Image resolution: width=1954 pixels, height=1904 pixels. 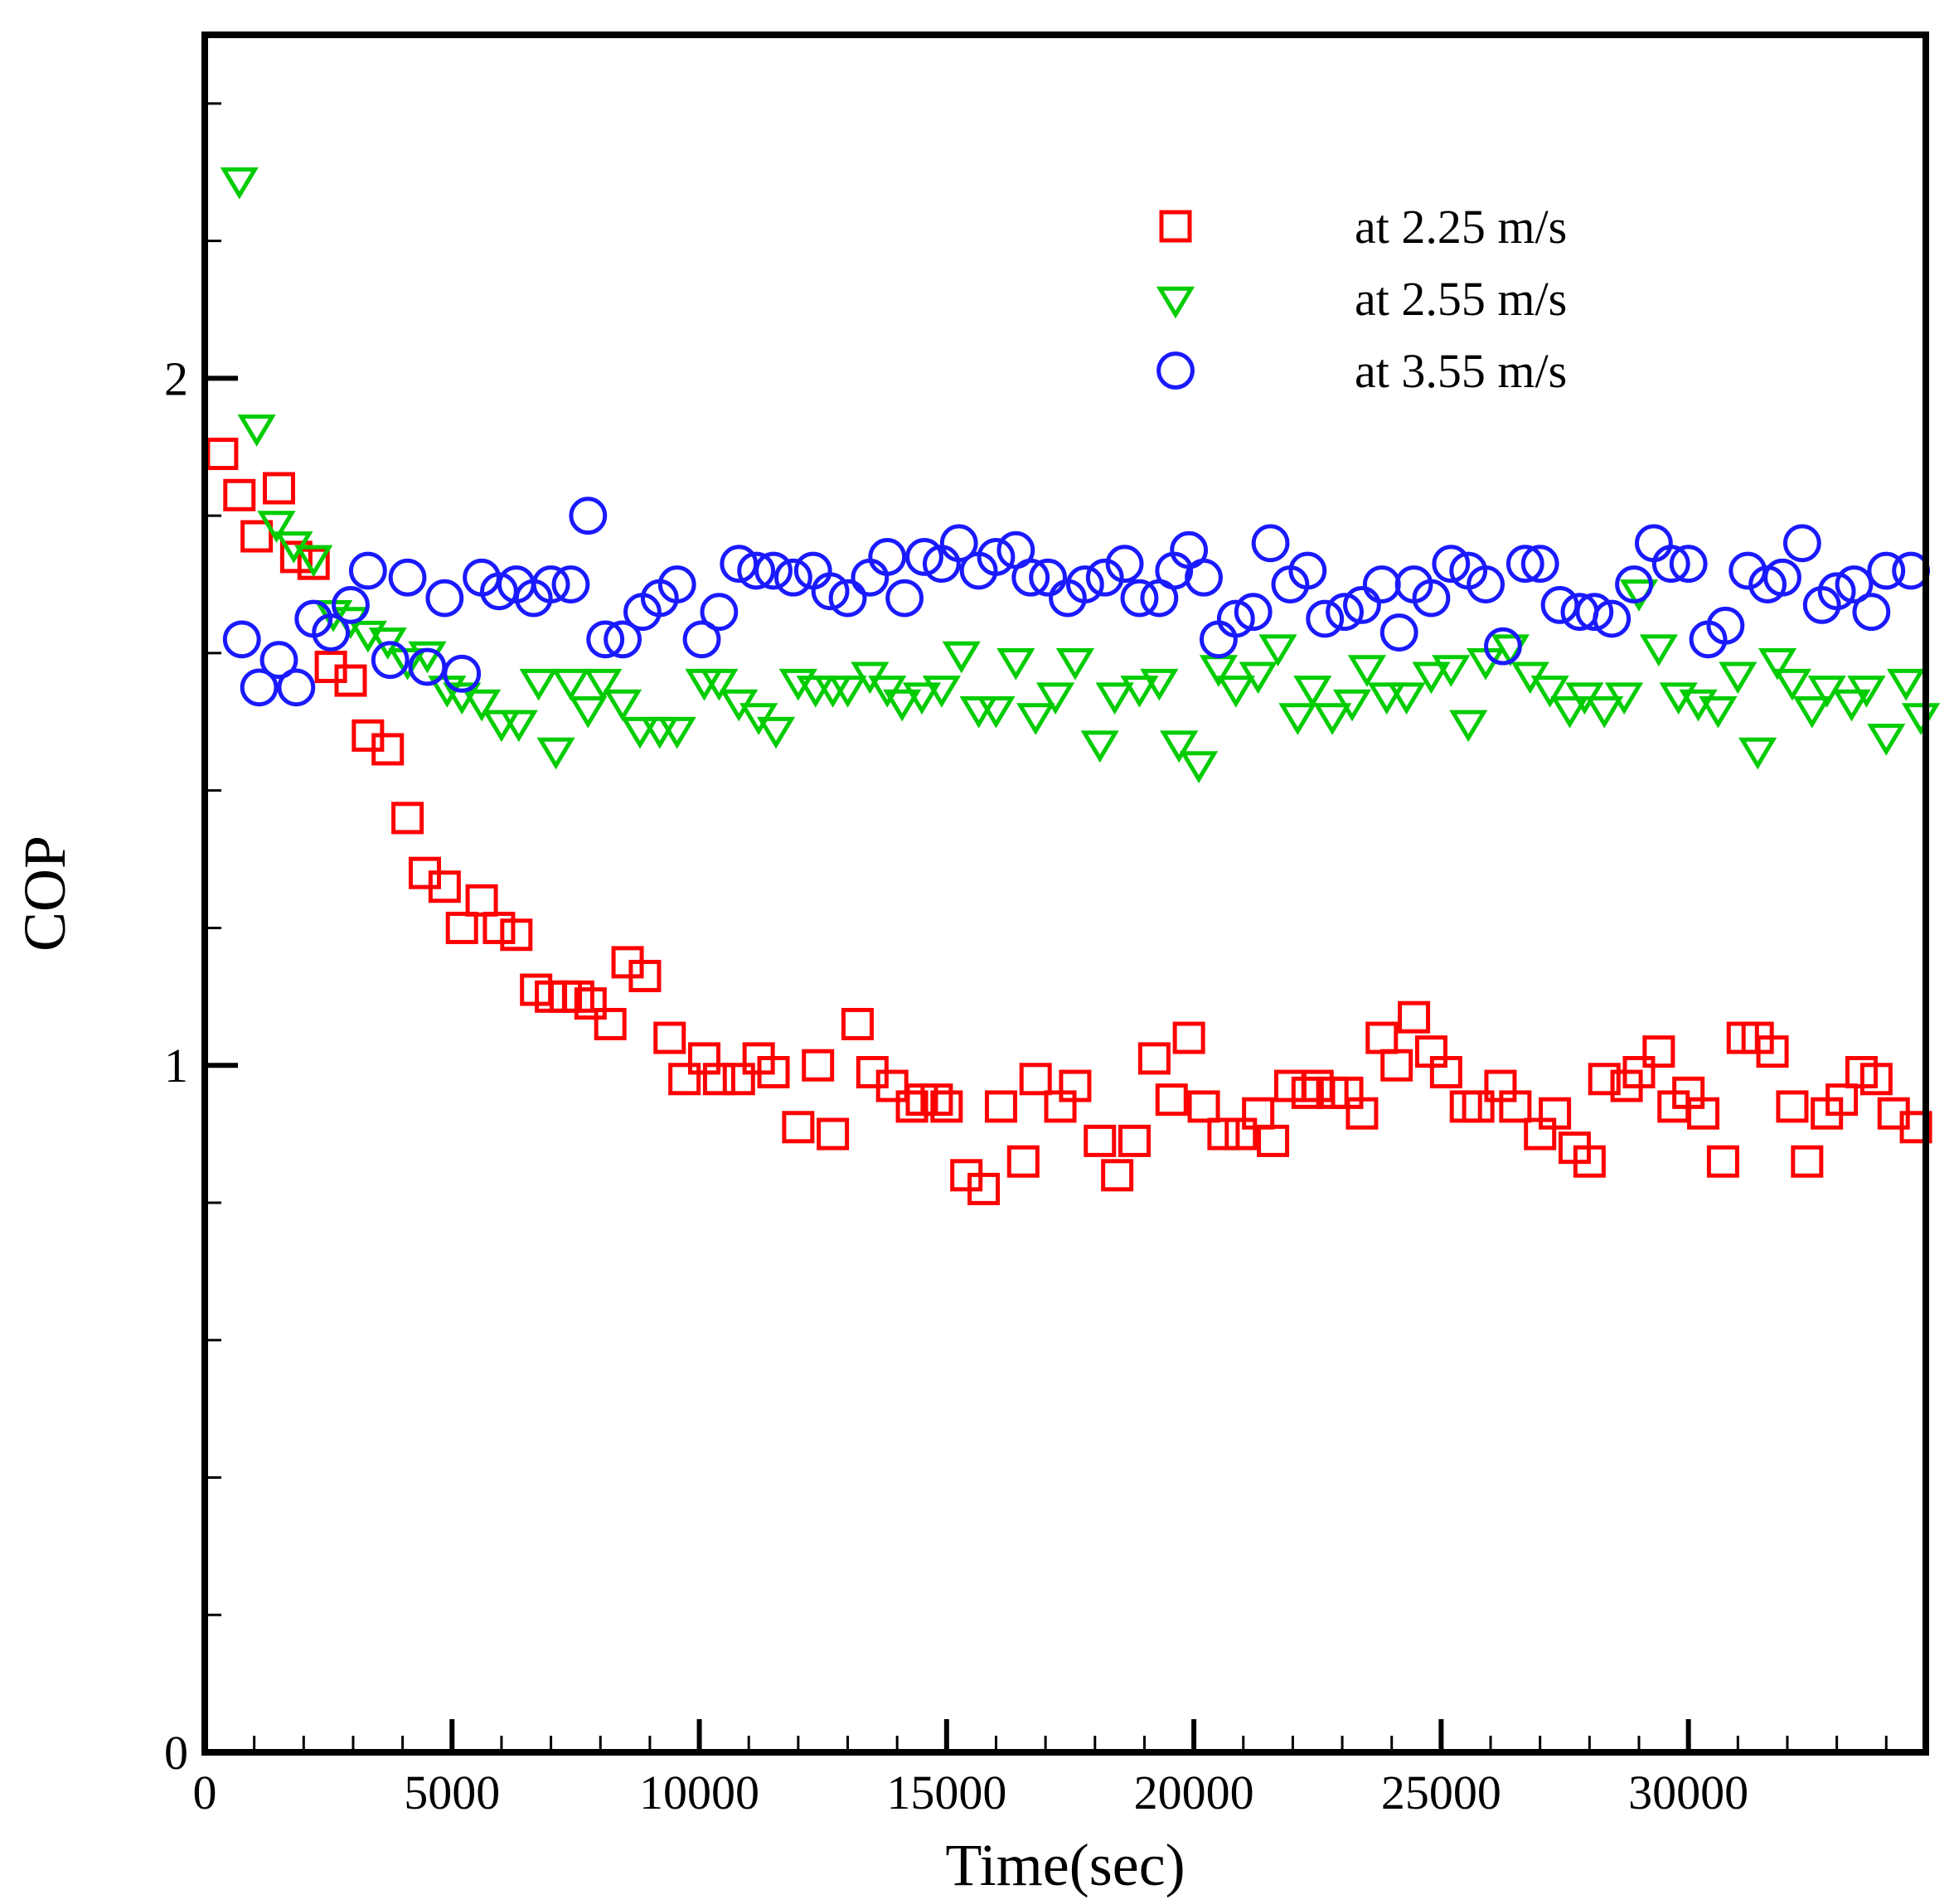 What do you see at coordinates (1461, 299) in the screenshot?
I see `legend-label: at 2.55 m/s` at bounding box center [1461, 299].